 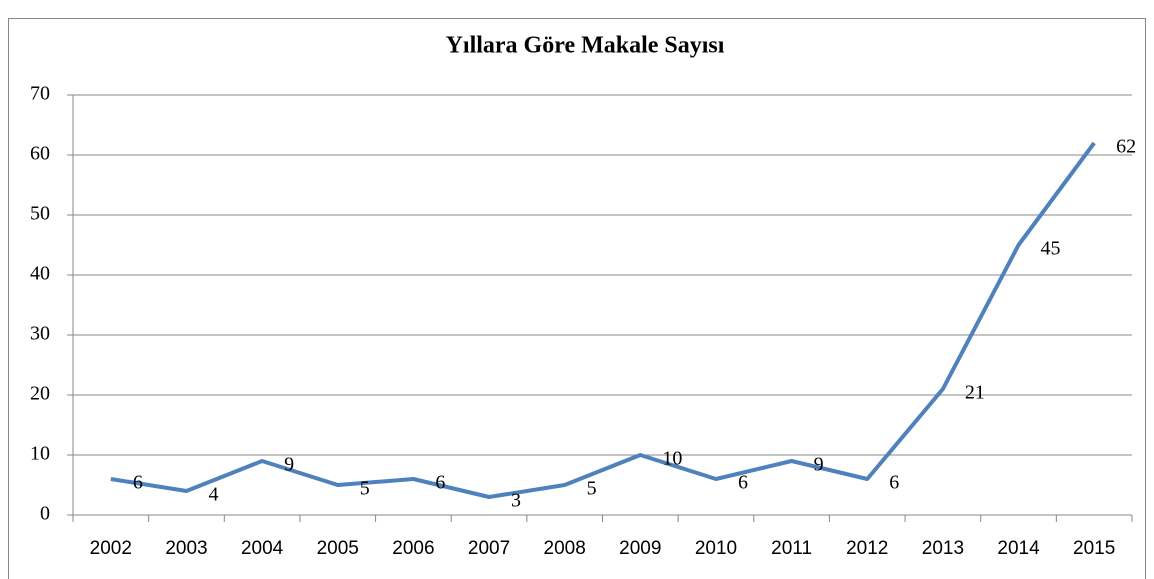 What do you see at coordinates (516, 501) in the screenshot?
I see `data-label: 3` at bounding box center [516, 501].